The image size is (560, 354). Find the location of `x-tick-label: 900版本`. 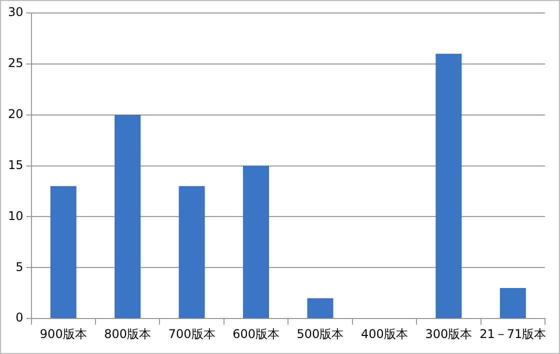

x-tick-label: 900版本 is located at coordinates (63, 333).